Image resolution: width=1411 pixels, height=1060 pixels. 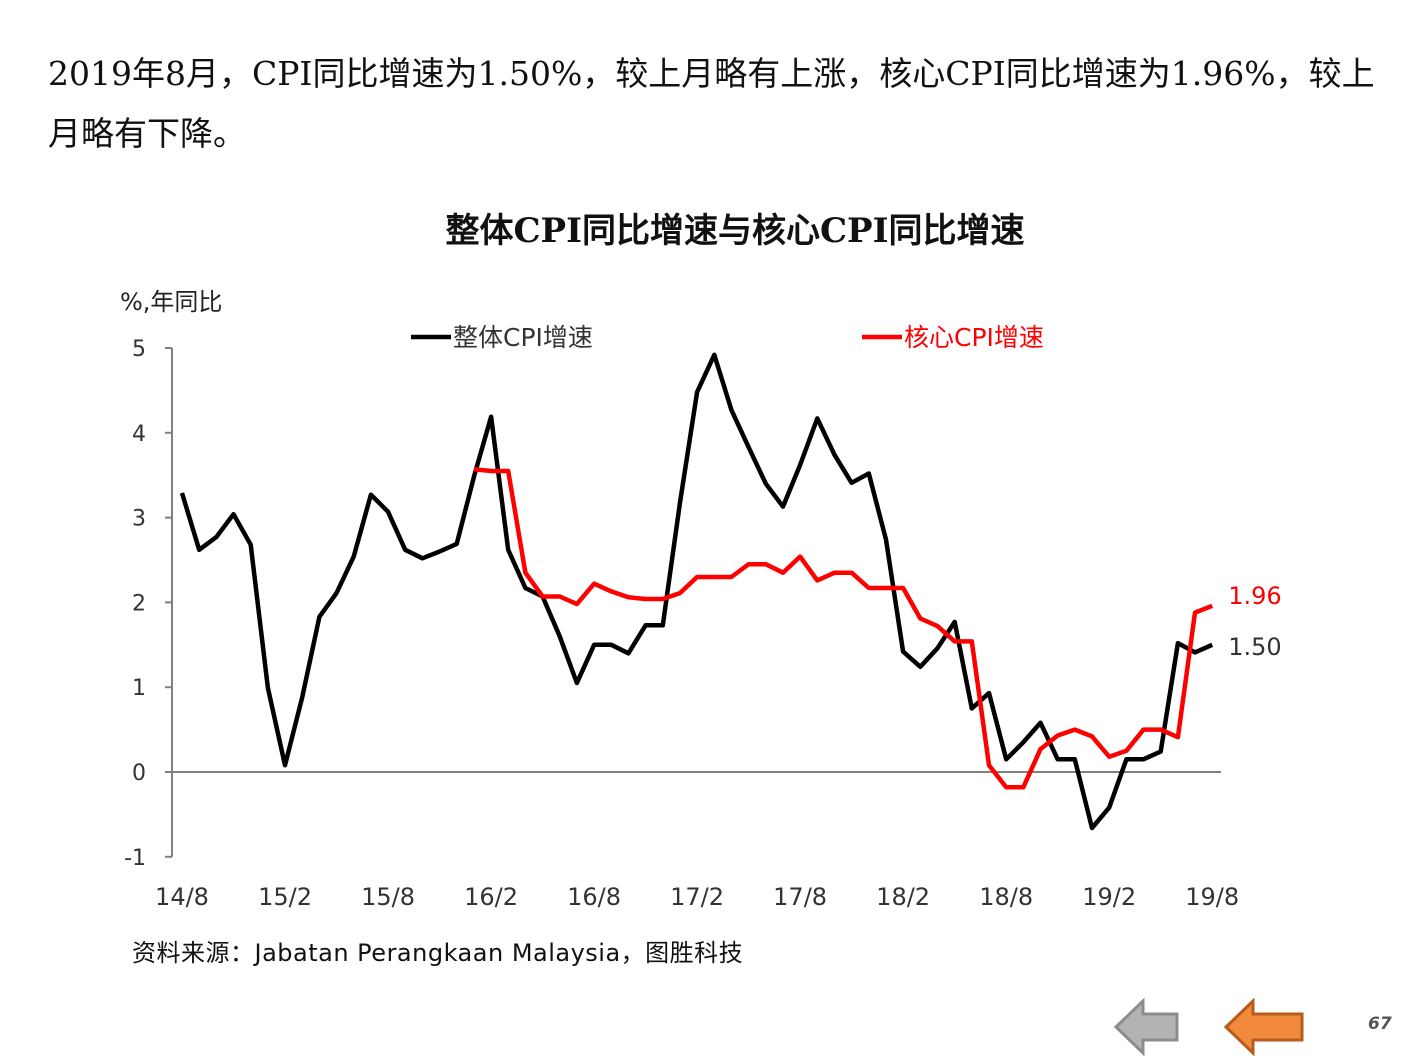 I want to click on x-tick-label: 17/8, so click(x=800, y=897).